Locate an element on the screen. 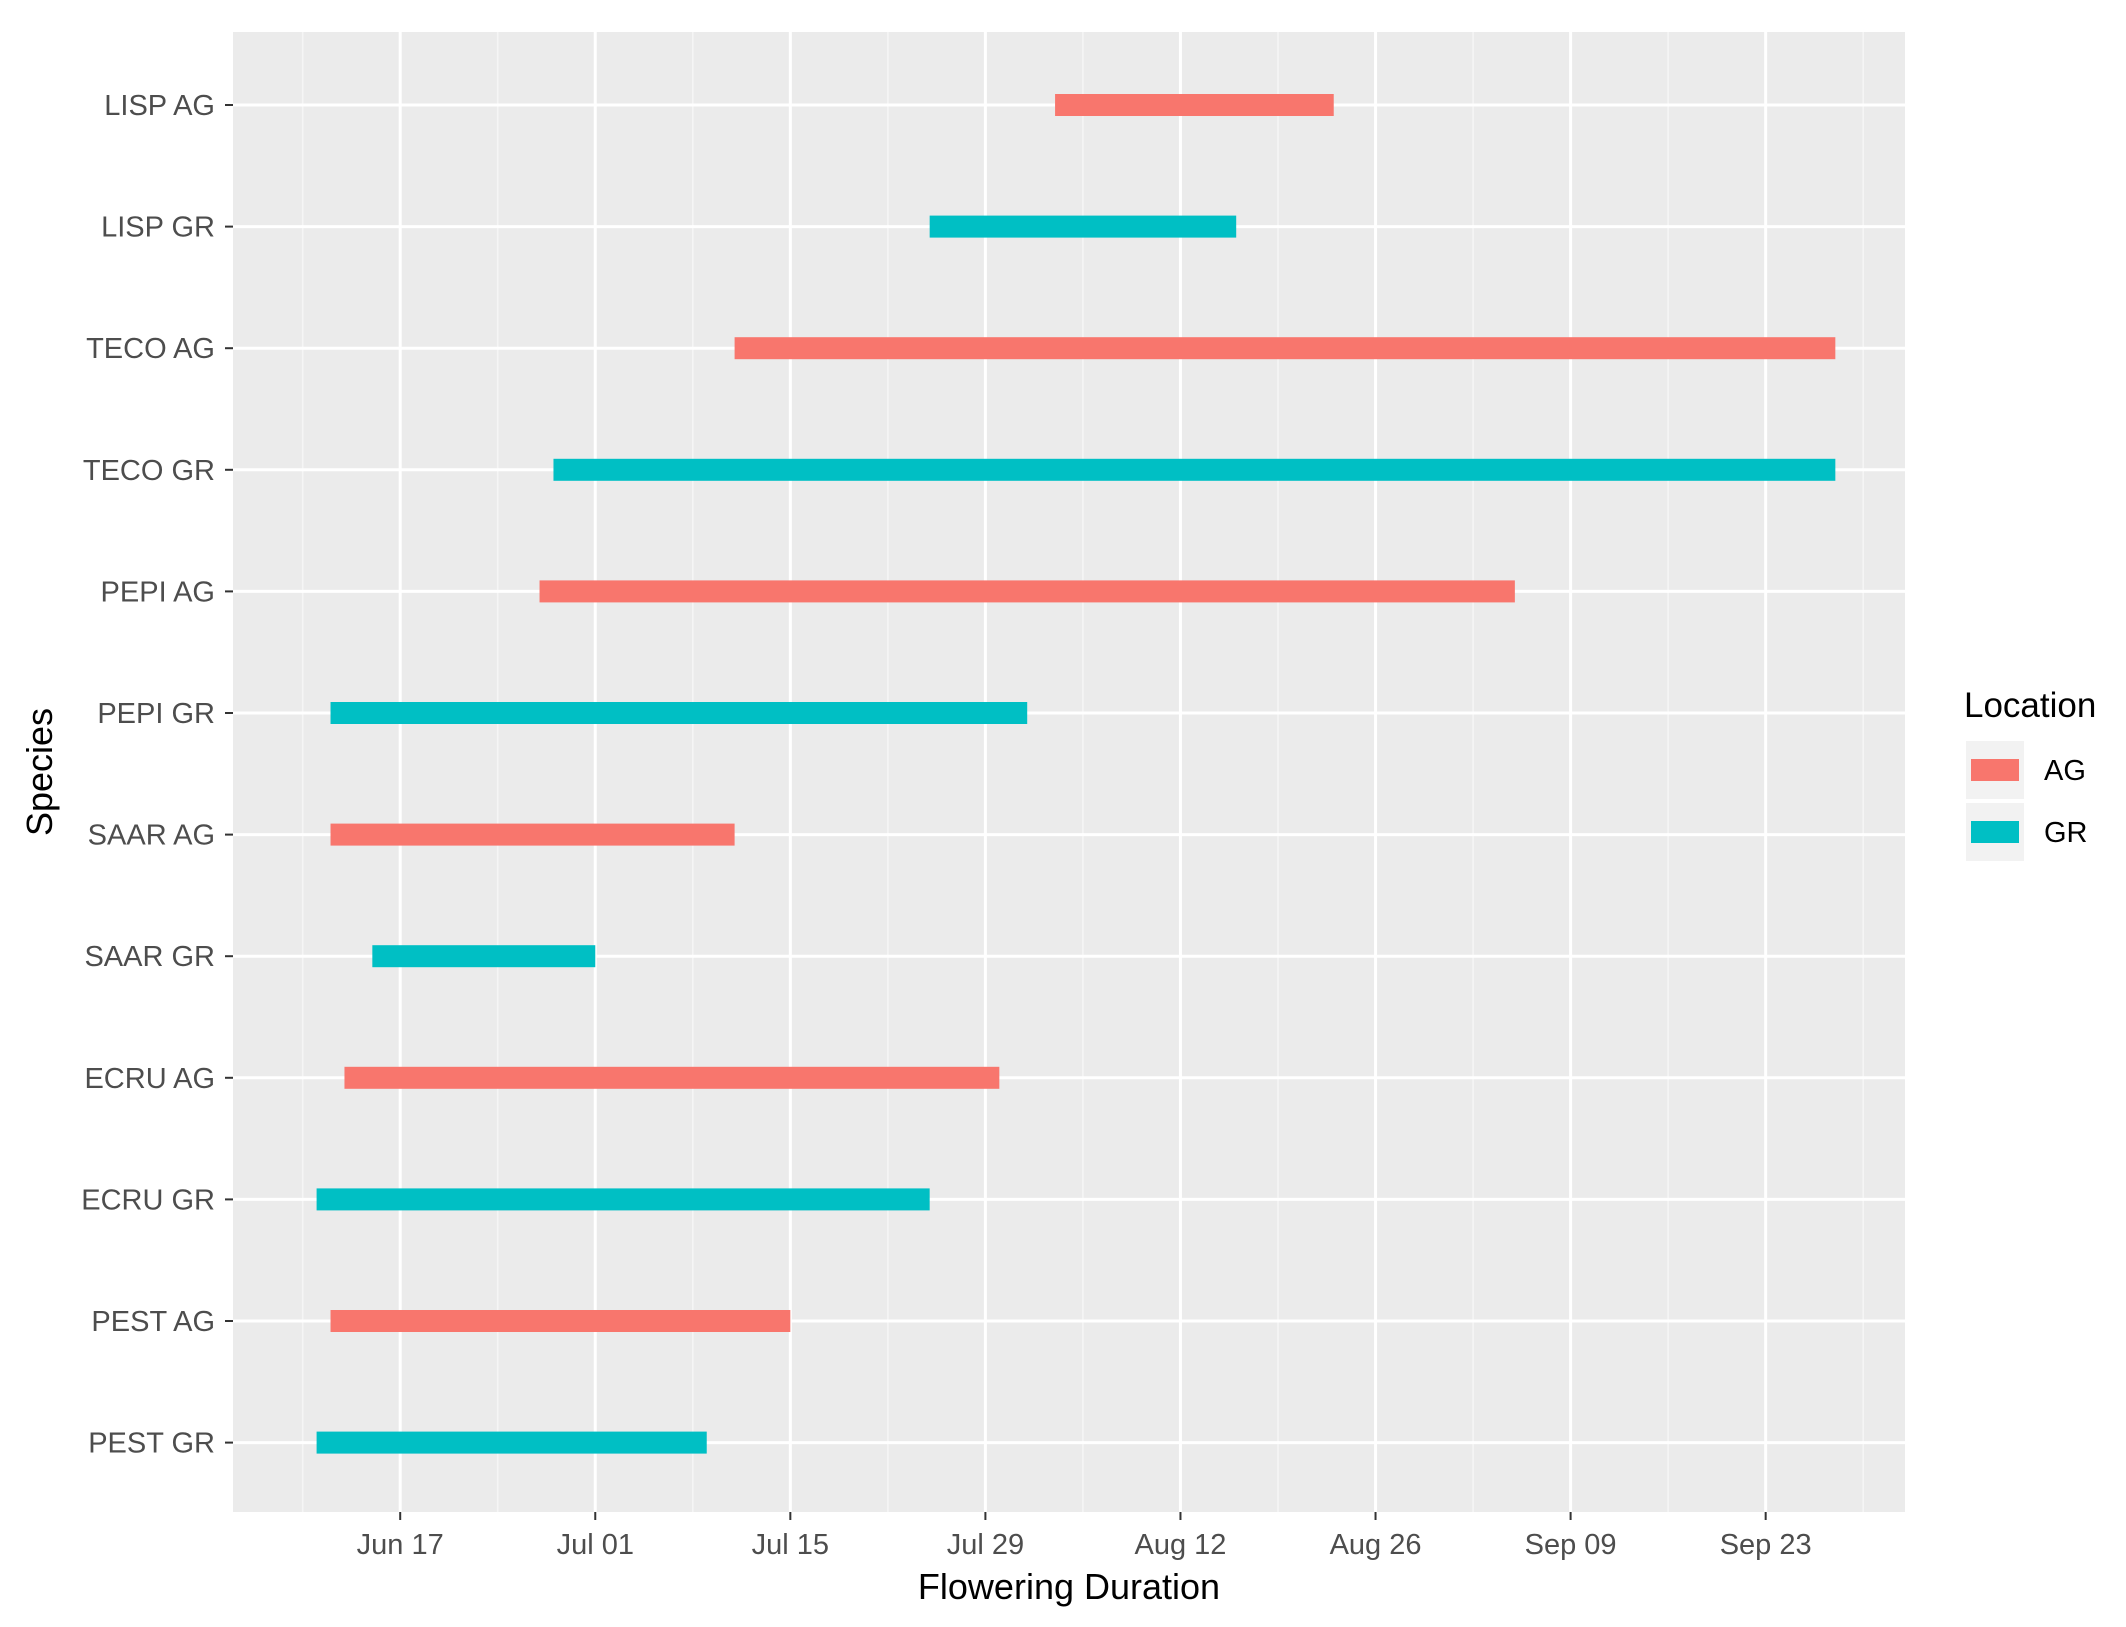  y-tick-label: PEST AG is located at coordinates (153, 1322).